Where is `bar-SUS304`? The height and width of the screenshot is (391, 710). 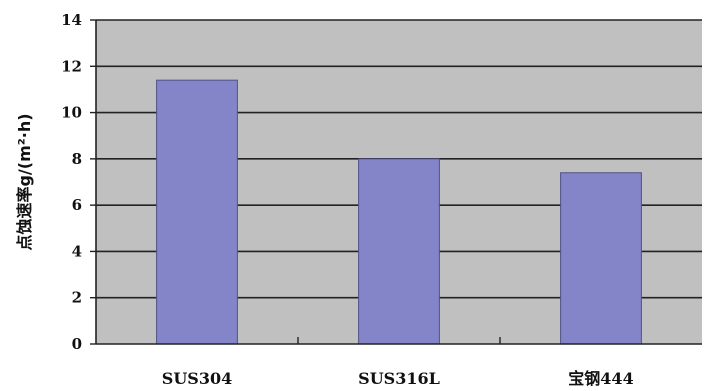 bar-SUS304 is located at coordinates (197, 212).